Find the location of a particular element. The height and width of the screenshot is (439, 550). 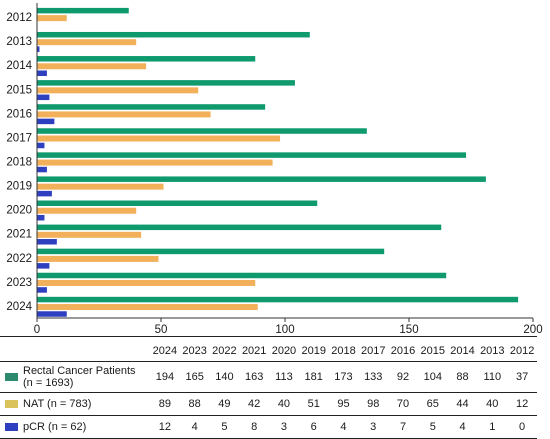

table-cell: 163 is located at coordinates (254, 377).